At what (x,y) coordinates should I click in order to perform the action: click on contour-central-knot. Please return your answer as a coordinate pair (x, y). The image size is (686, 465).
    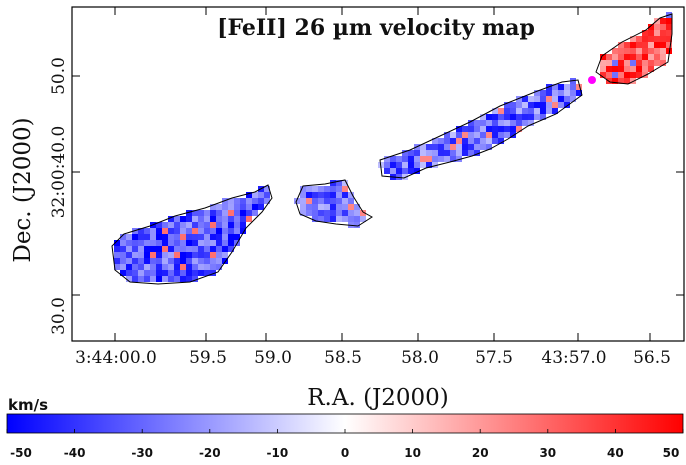
    Looking at the image, I should click on (334, 203).